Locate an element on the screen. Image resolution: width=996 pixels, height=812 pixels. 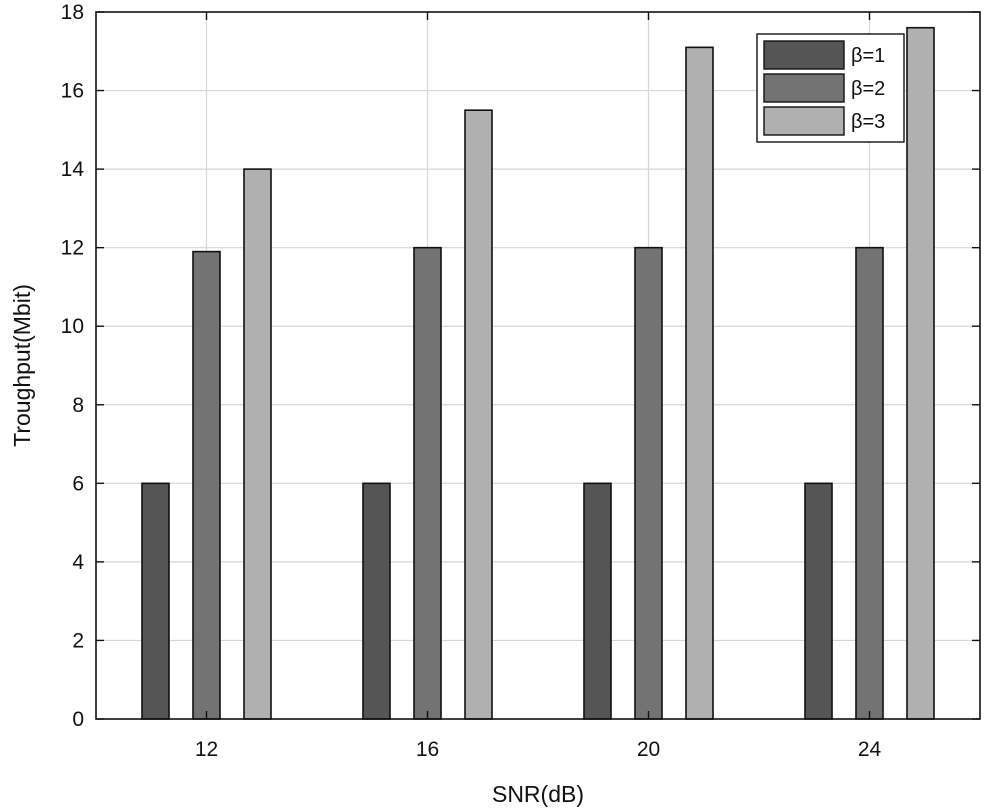
y-tick-label: 4 is located at coordinates (78, 562).